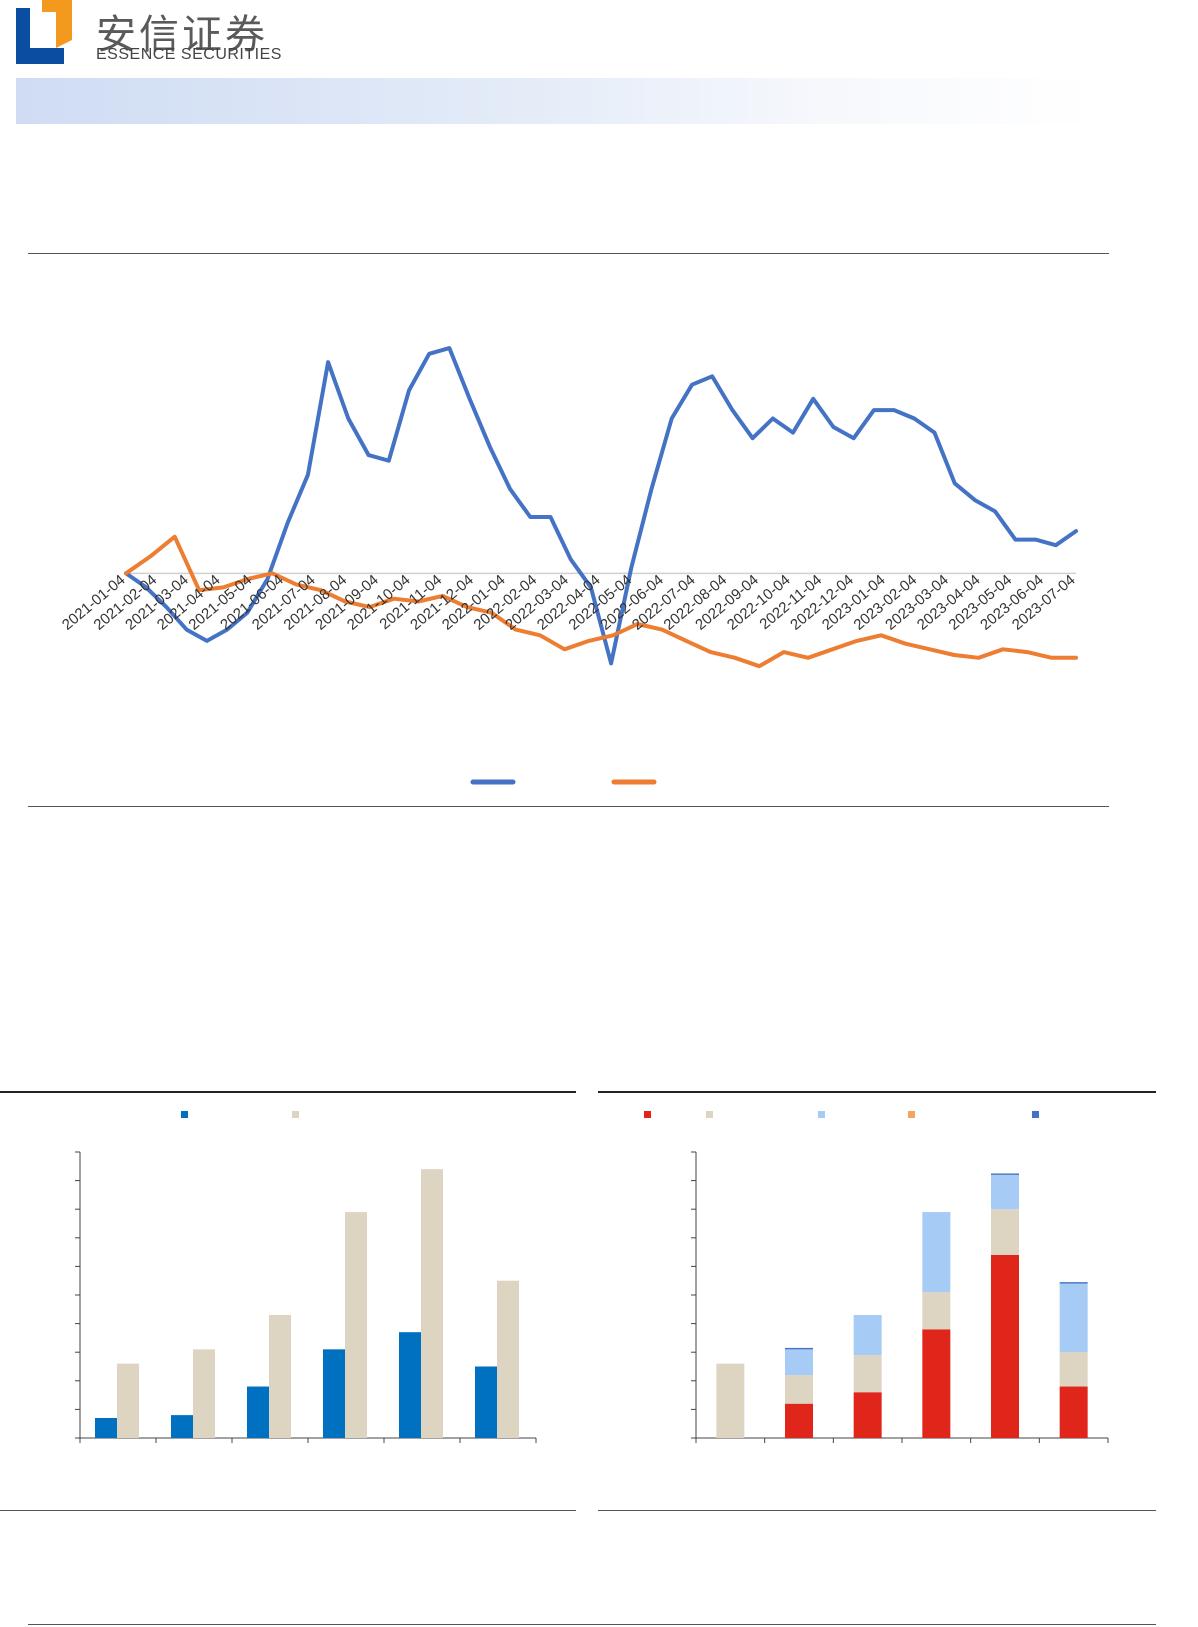 The width and height of the screenshot is (1198, 1627). I want to click on rule-chart1-top, so click(568, 253).